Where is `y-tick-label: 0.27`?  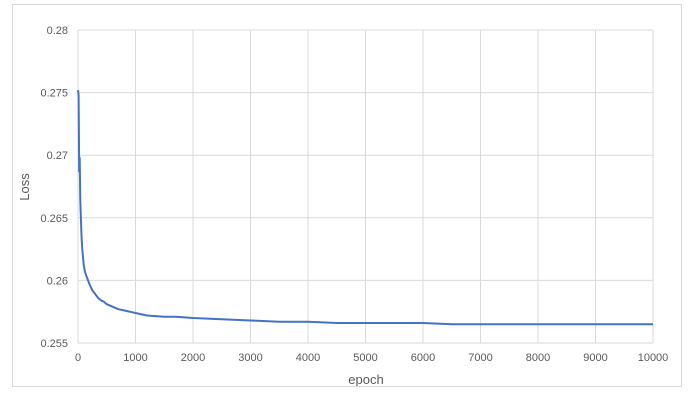 y-tick-label: 0.27 is located at coordinates (57, 156).